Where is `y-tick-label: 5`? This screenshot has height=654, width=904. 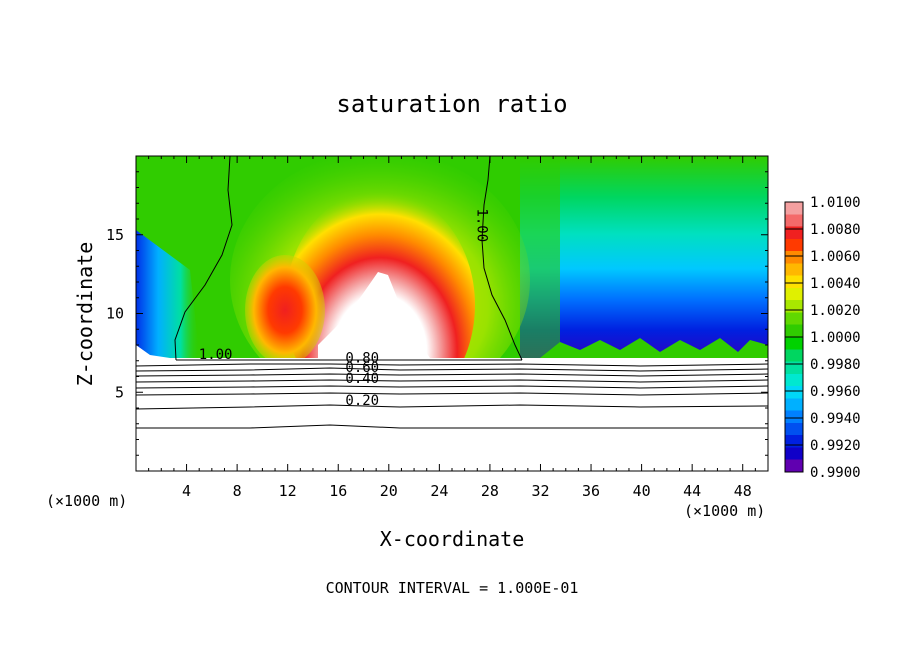 y-tick-label: 5 is located at coordinates (119, 392).